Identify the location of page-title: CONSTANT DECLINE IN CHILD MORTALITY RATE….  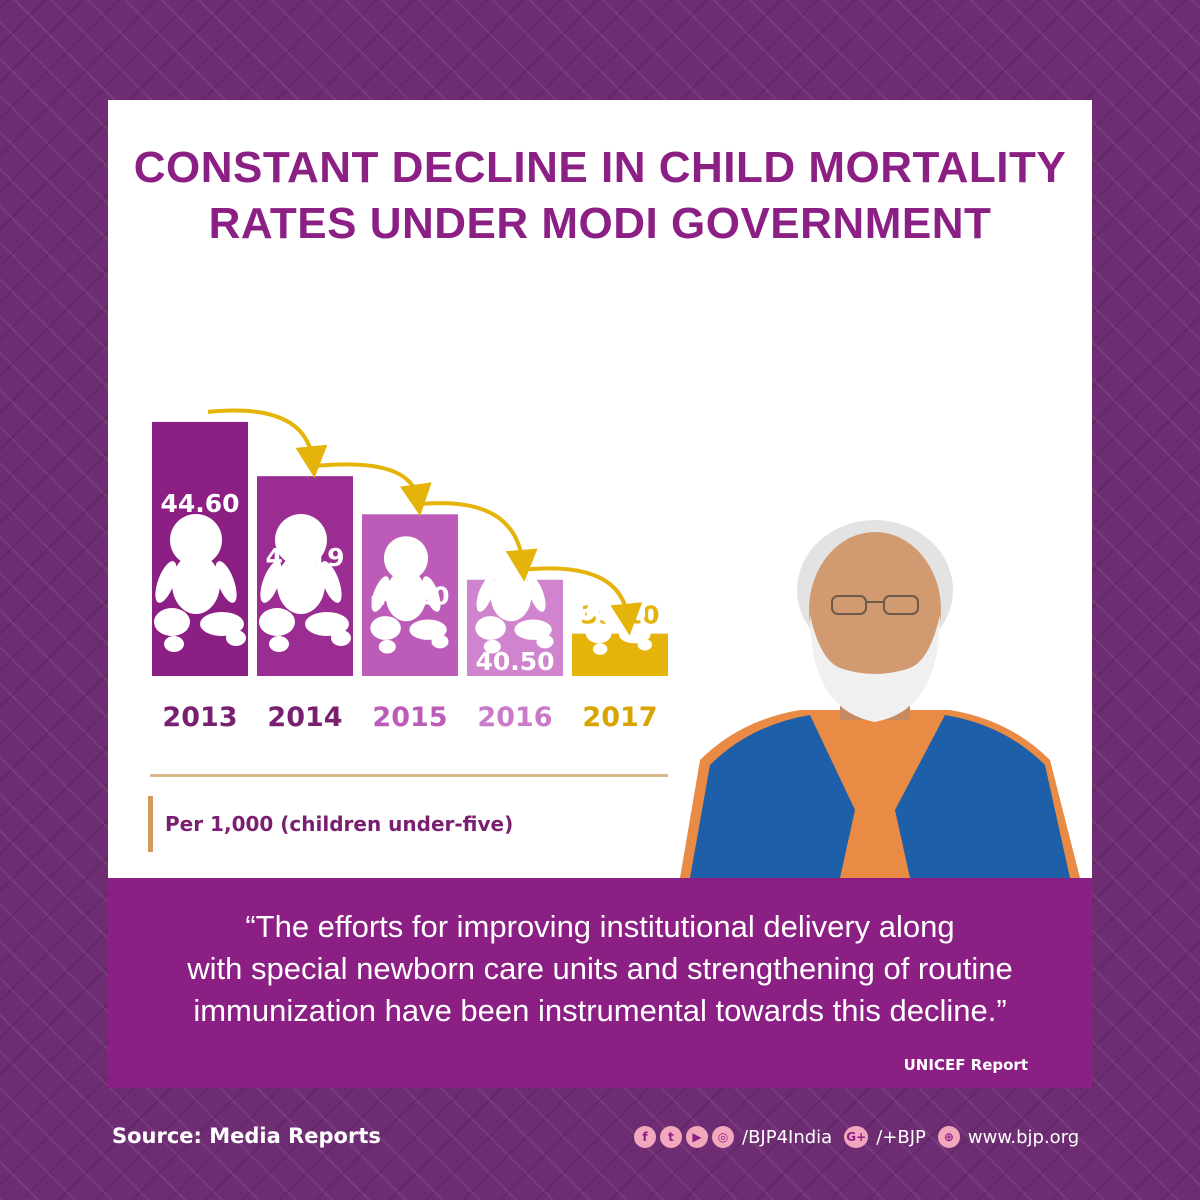
(600, 196).